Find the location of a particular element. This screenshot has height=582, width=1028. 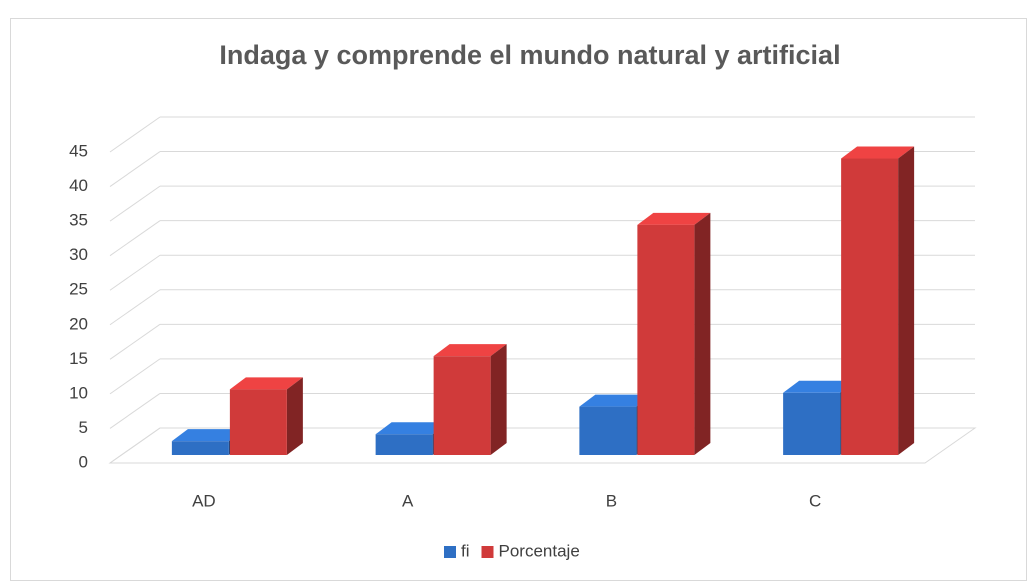

y-tick-label: 30 is located at coordinates (78, 254).